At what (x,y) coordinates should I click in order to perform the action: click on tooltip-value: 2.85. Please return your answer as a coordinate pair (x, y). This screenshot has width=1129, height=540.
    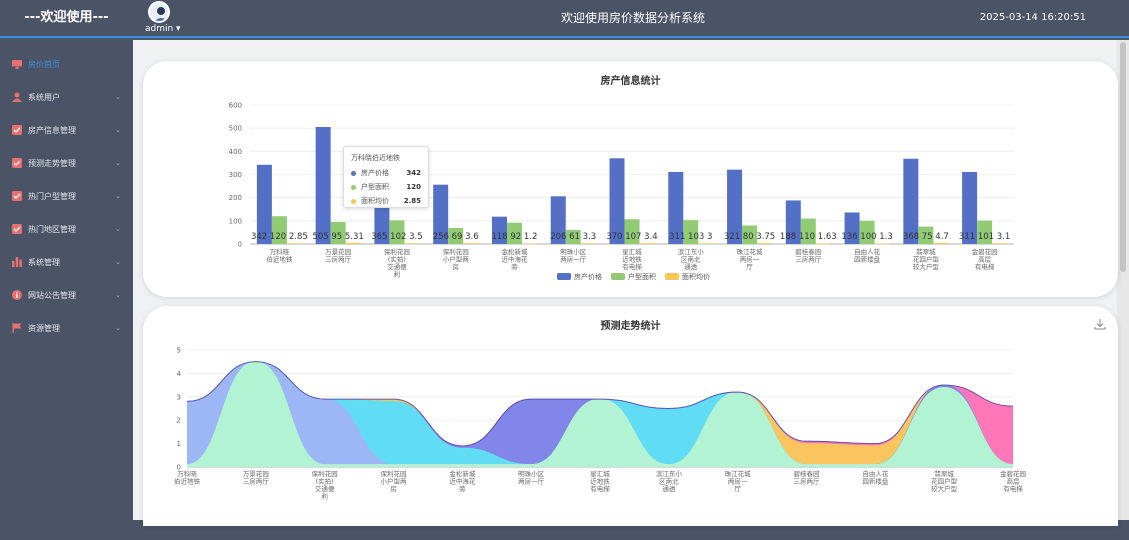
    Looking at the image, I should click on (412, 201).